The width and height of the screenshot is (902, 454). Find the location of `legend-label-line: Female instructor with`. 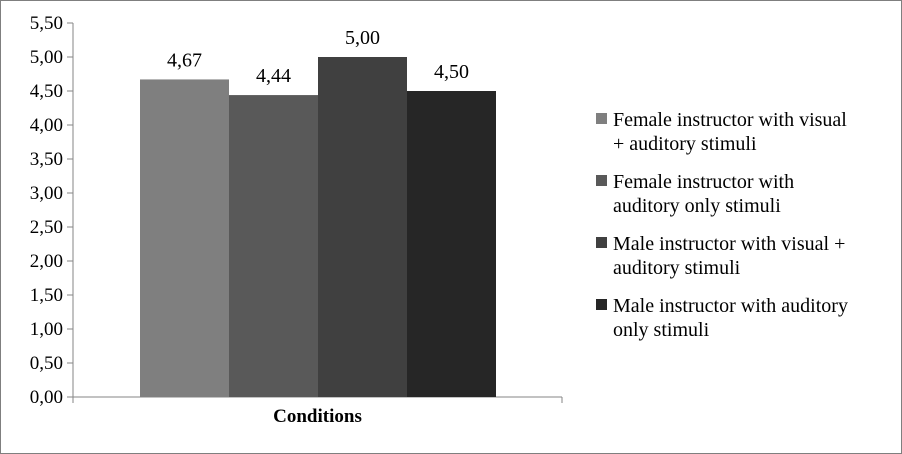

legend-label-line: Female instructor with is located at coordinates (703, 182).